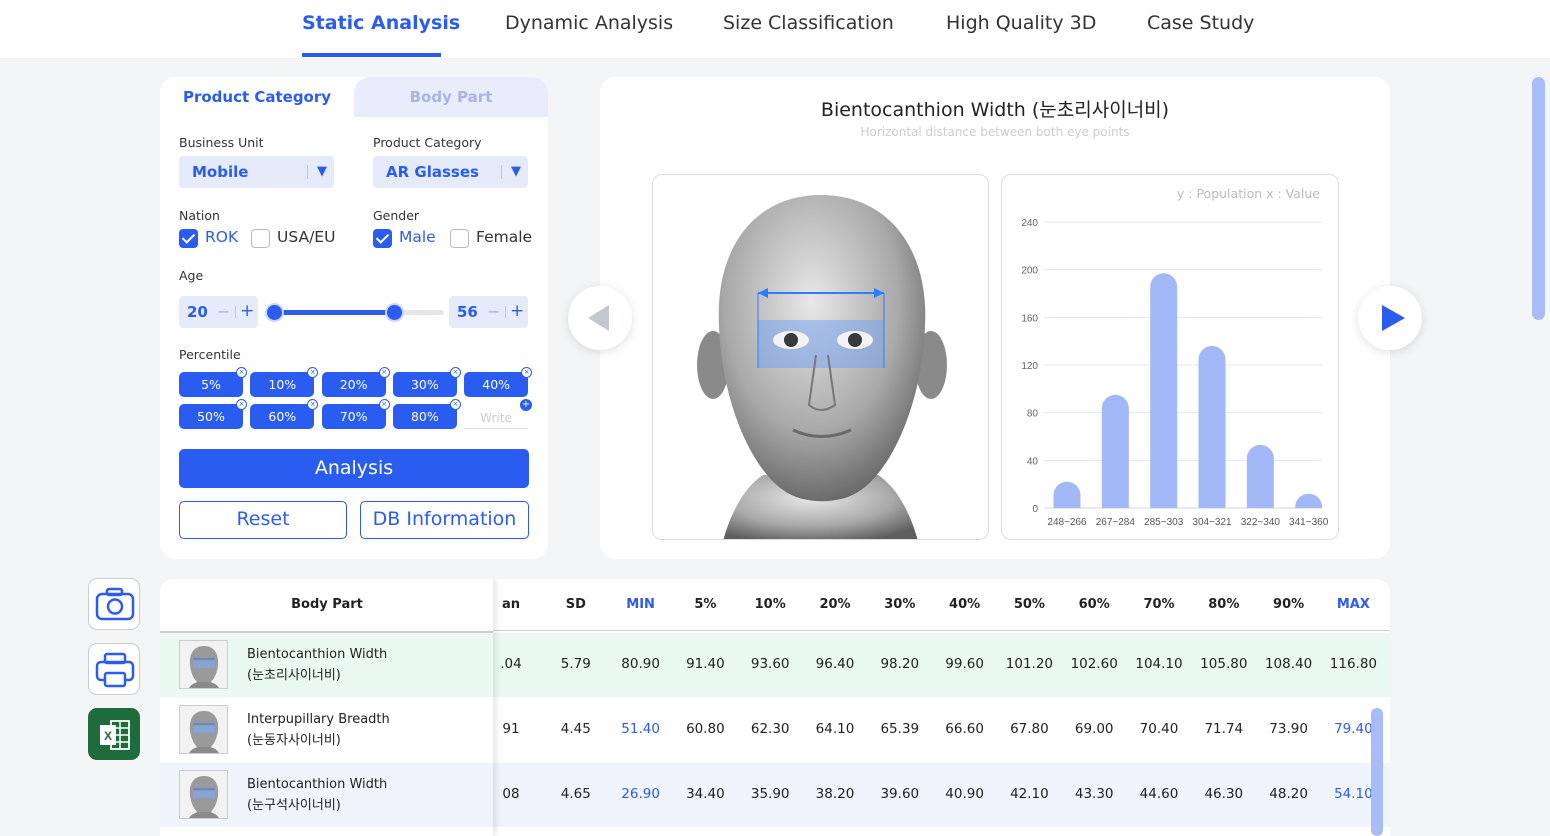  What do you see at coordinates (965, 604) in the screenshot?
I see `column-header: 40%` at bounding box center [965, 604].